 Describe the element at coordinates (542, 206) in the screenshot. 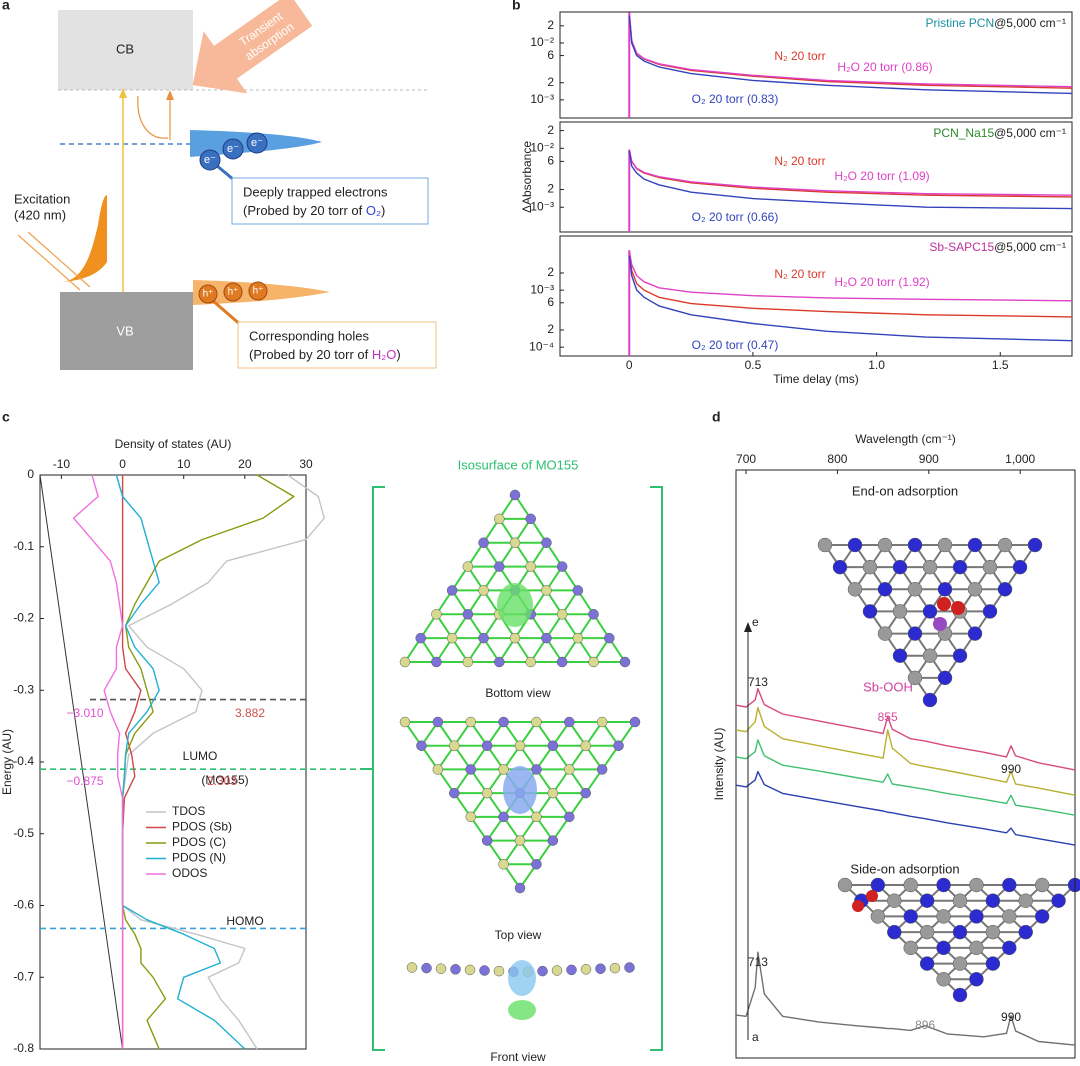

I see `y-tick-label: 10⁻³` at that location.